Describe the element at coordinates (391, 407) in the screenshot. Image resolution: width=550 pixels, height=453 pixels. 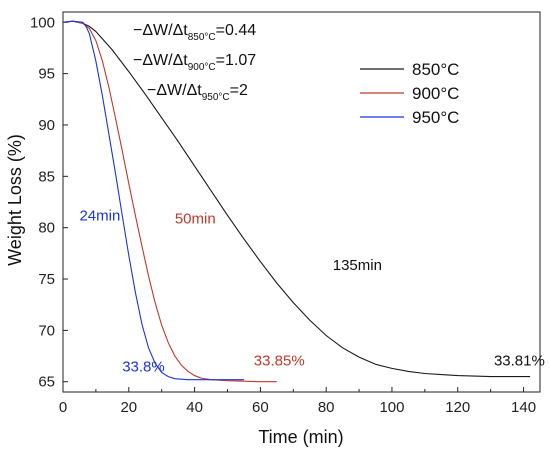
I see `x-tick-label: 100` at that location.